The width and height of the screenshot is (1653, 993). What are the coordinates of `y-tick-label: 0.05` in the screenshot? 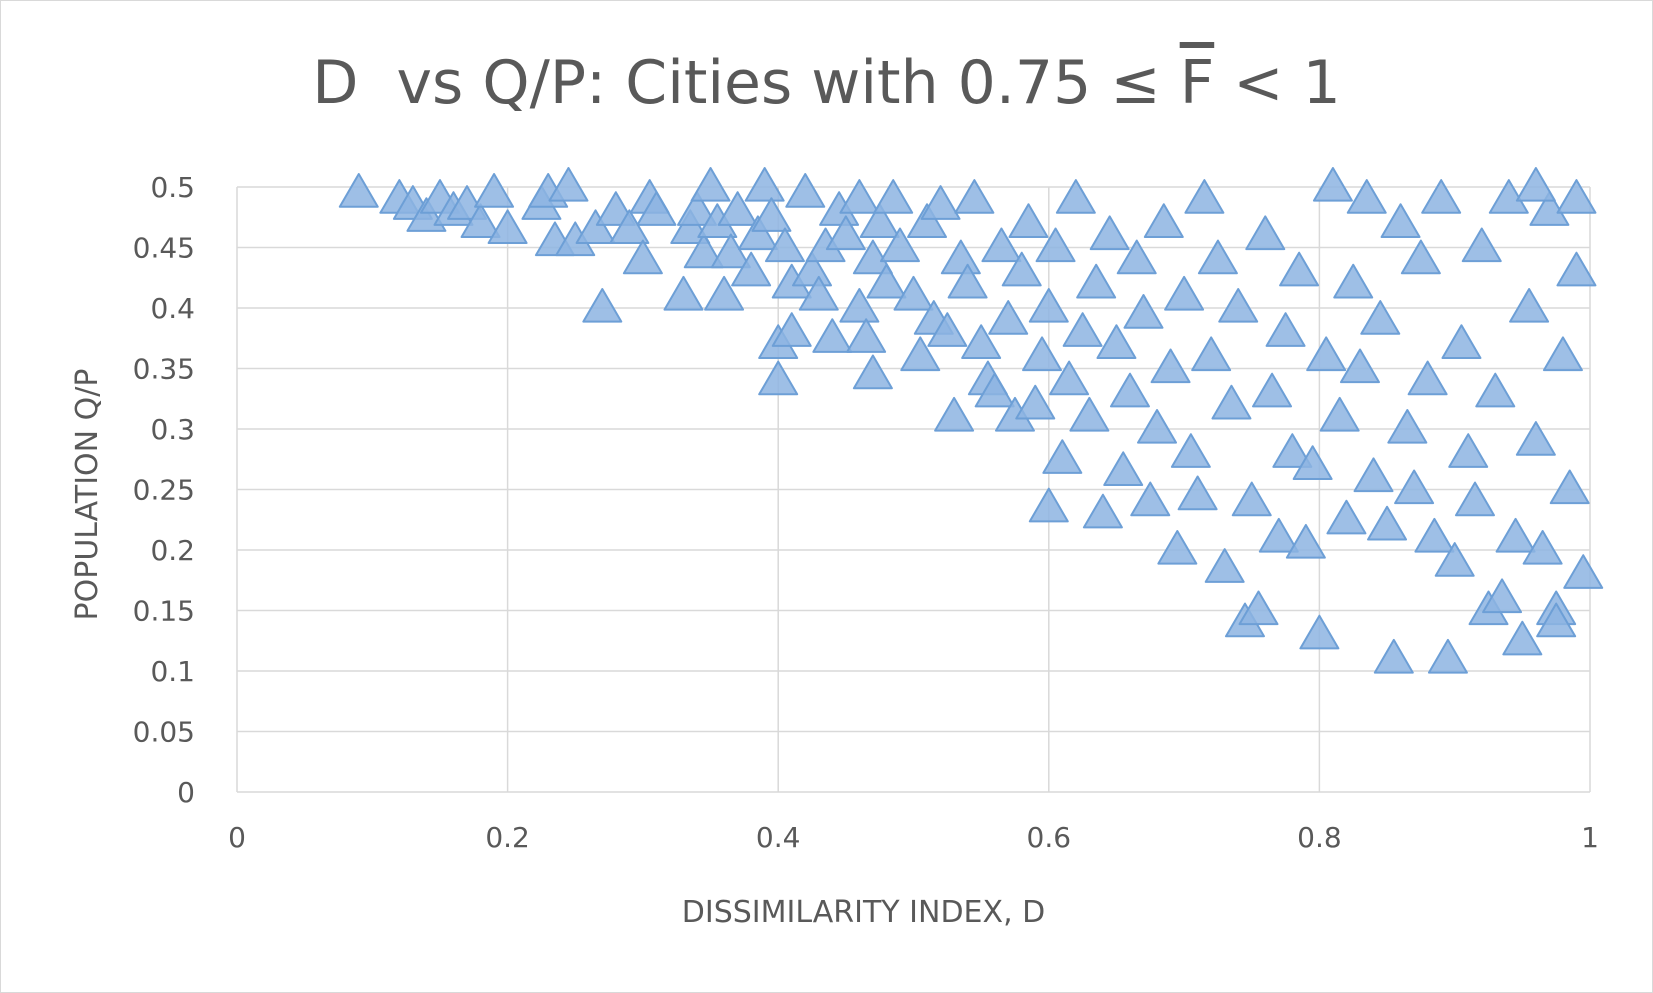 It's located at (164, 732).